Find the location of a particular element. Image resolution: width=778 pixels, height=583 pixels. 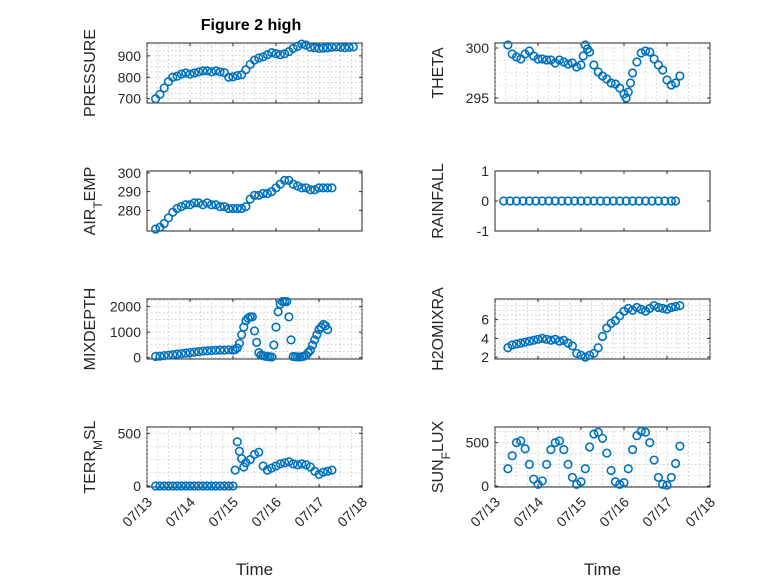

y-axis-label: H2OMIXRA is located at coordinates (438, 329).